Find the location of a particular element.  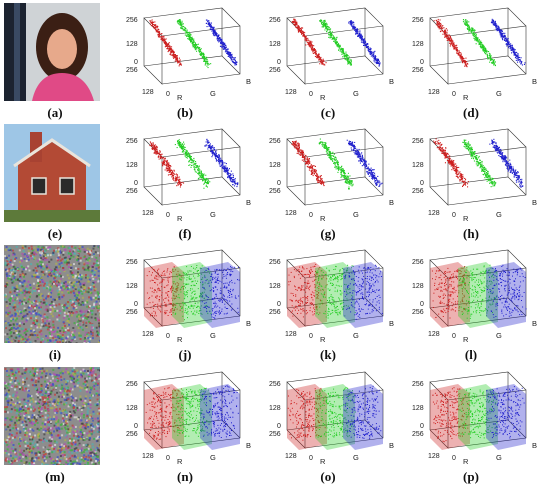

panel-label: (g) is located at coordinates (328, 233).